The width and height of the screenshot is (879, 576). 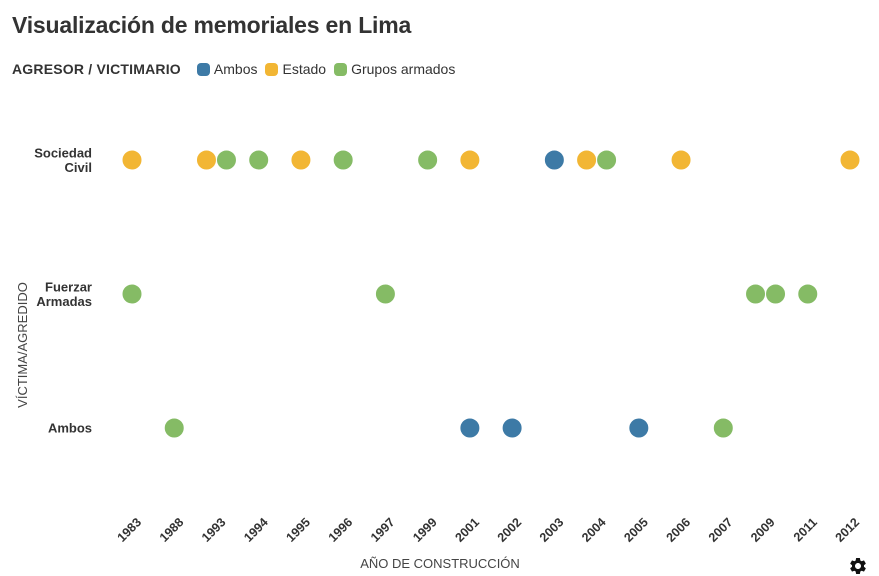 I want to click on x-tick-label: 1997, so click(x=383, y=530).